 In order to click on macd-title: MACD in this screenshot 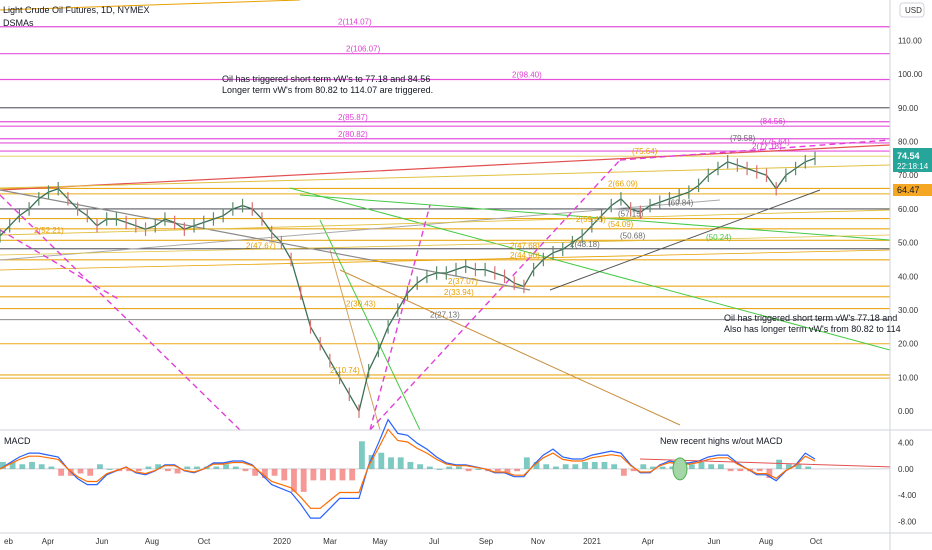, I will do `click(17, 441)`.